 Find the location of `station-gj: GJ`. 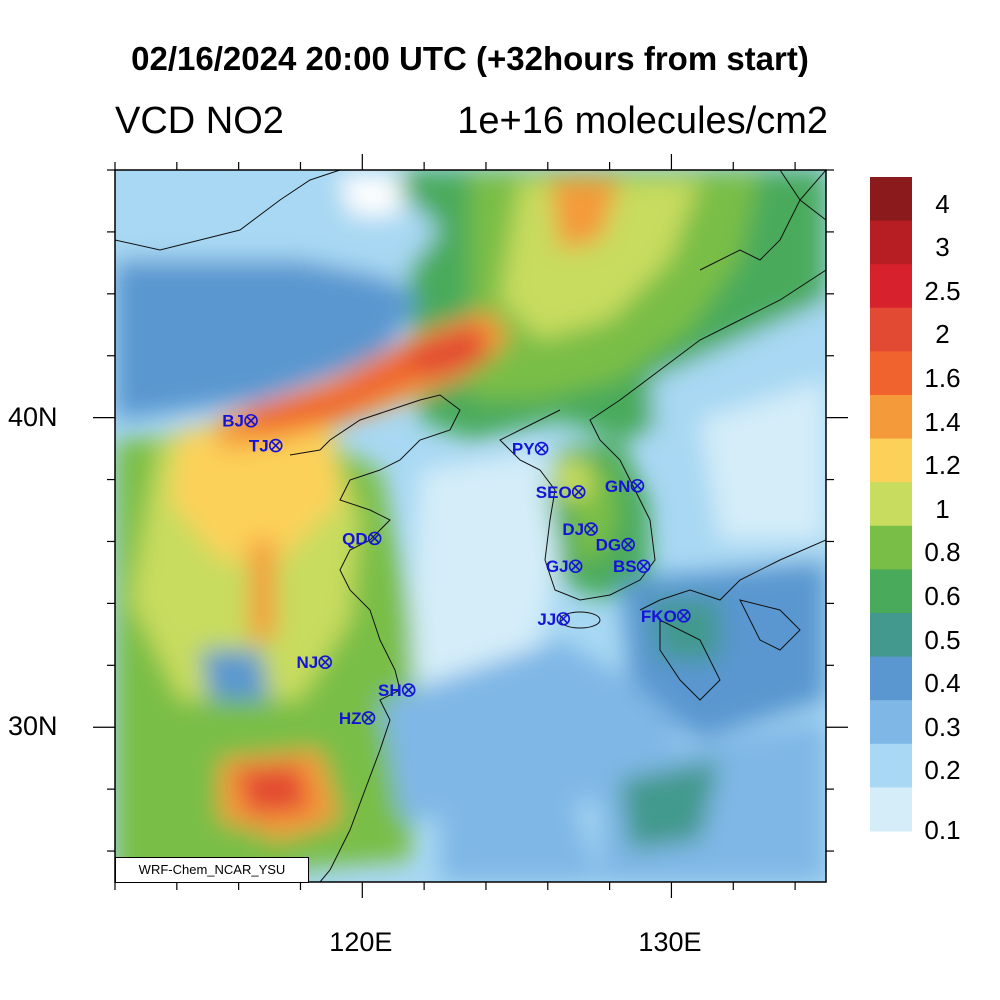

station-gj: GJ is located at coordinates (564, 566).